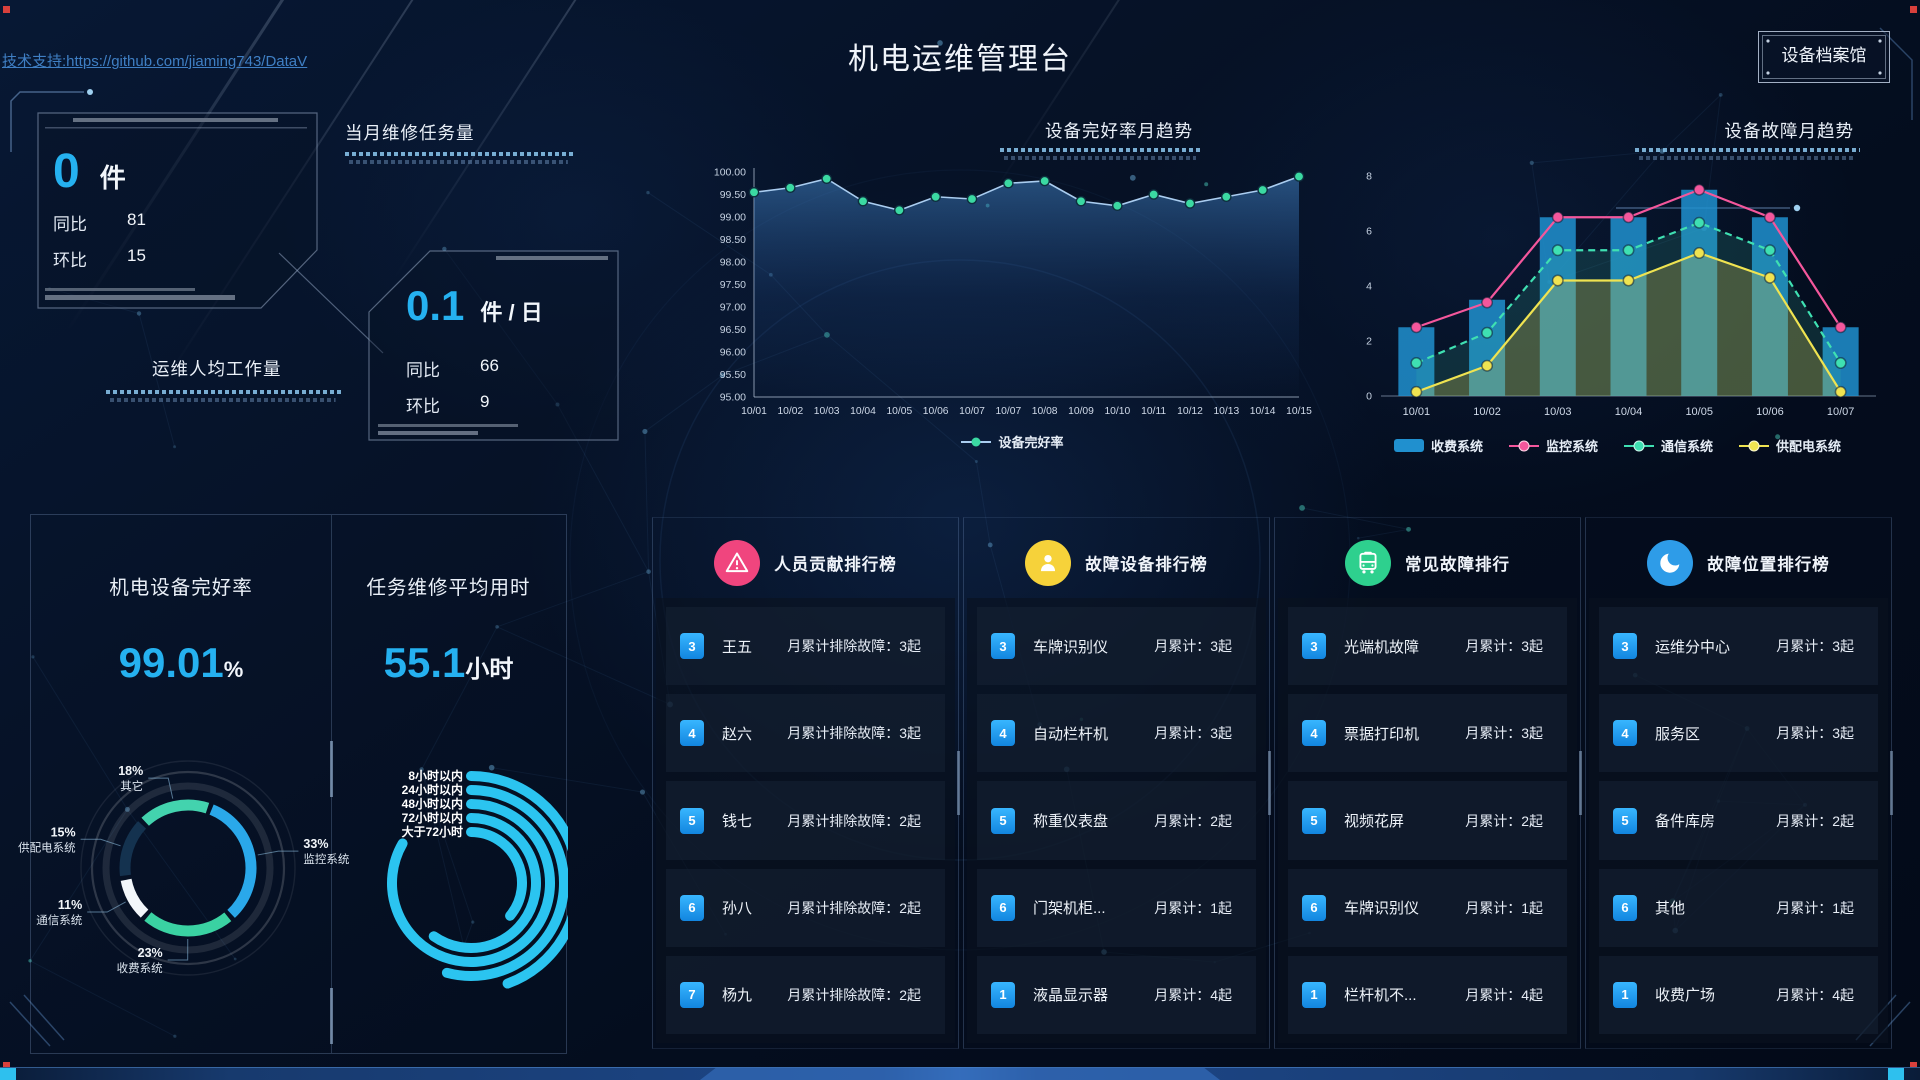 Image resolution: width=1920 pixels, height=1080 pixels. Describe the element at coordinates (805, 733) in the screenshot. I see `list-item: 4 赵六 月累计排除故障：3起` at that location.